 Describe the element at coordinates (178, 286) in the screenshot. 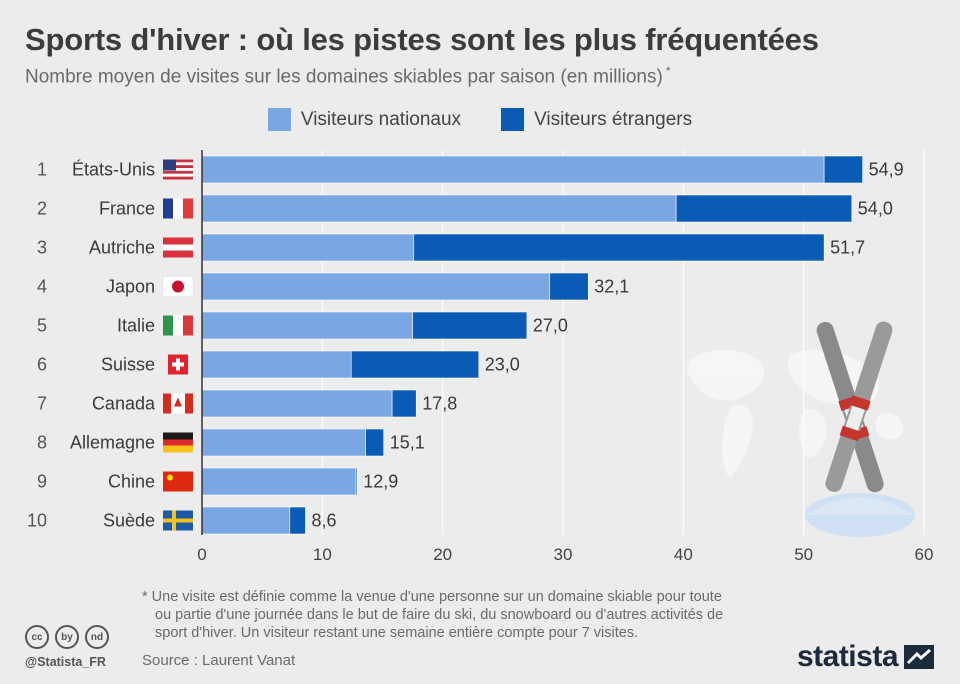

I see `flag-jp-icon` at that location.